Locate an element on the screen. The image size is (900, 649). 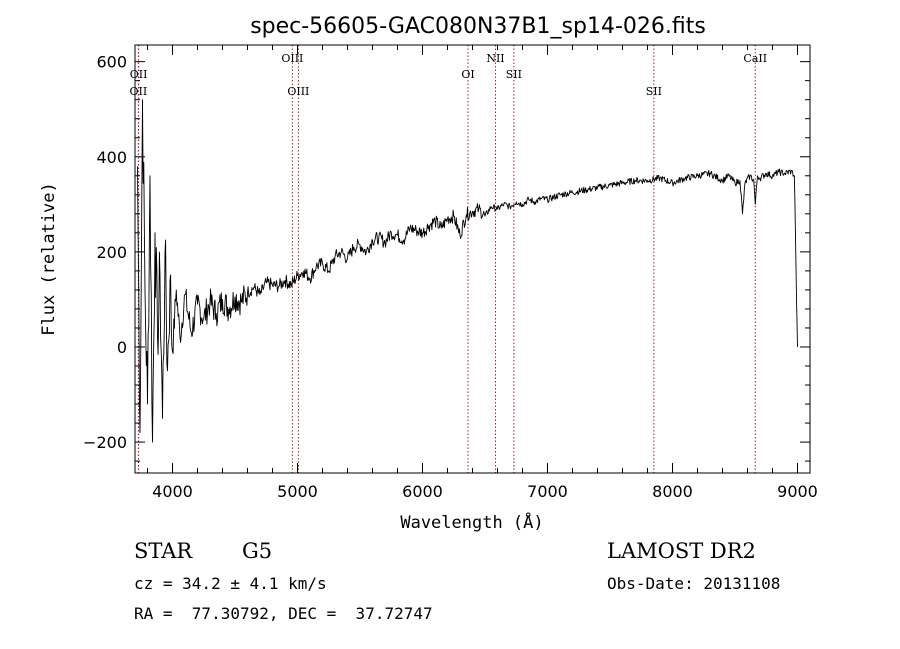
object-subclass: G5 is located at coordinates (257, 551).